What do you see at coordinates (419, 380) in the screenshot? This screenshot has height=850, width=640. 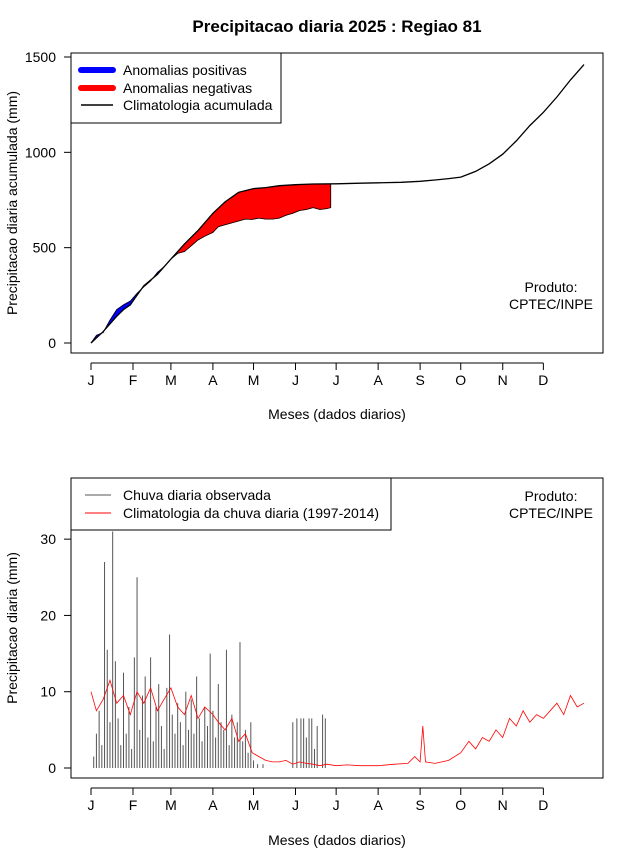 I see `cumulative-x-tick-label: S` at bounding box center [419, 380].